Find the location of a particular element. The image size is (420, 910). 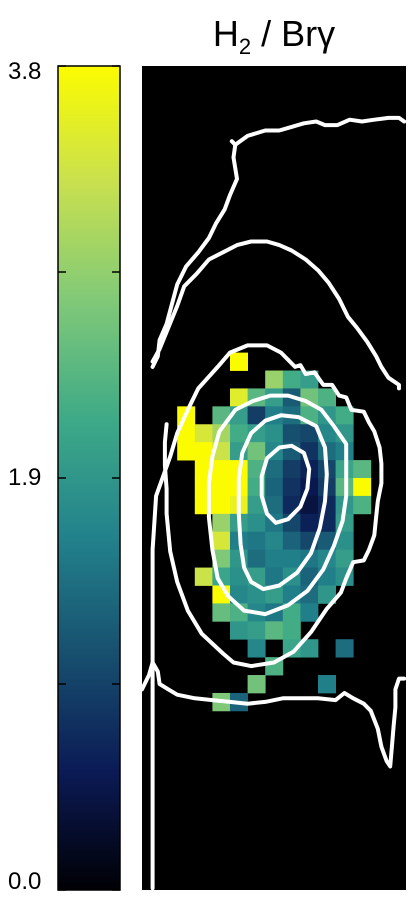

title-main: H is located at coordinates (225, 33).